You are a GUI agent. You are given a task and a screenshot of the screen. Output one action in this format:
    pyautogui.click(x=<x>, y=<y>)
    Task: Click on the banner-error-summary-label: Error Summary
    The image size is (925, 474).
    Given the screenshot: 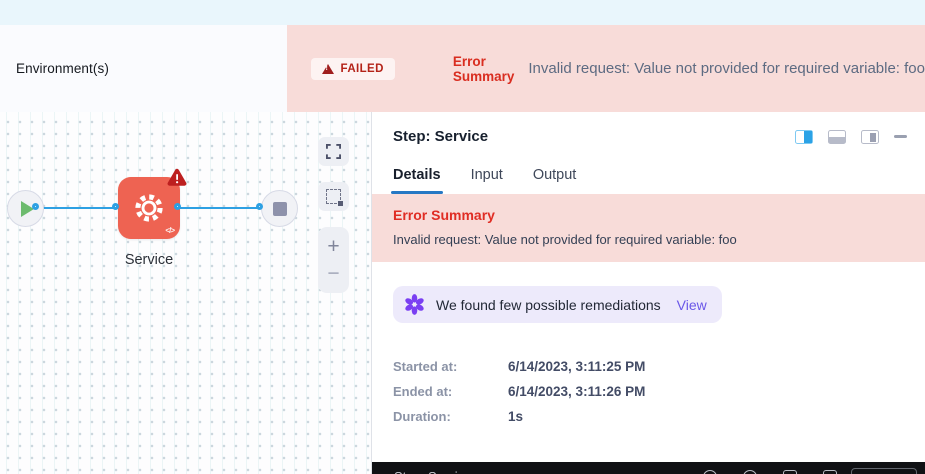 What is the action you would take?
    pyautogui.click(x=483, y=68)
    